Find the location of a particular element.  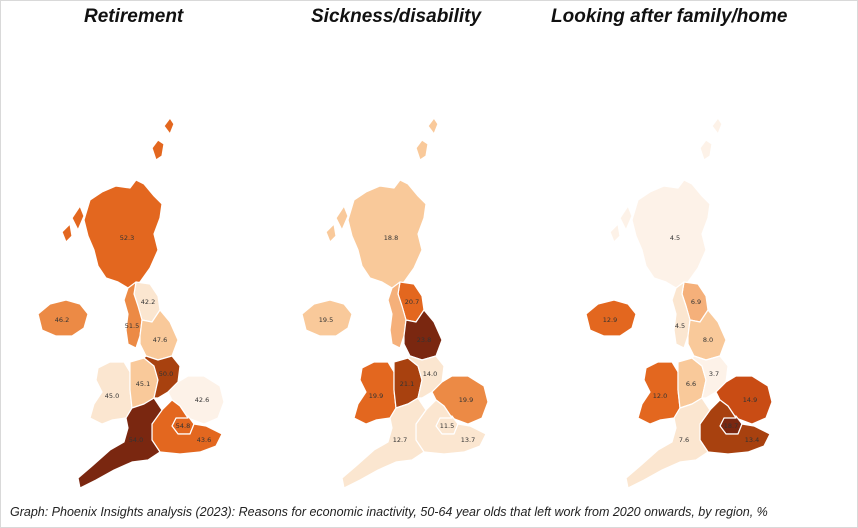

value-label-south-east: 13.7 is located at coordinates (468, 440).